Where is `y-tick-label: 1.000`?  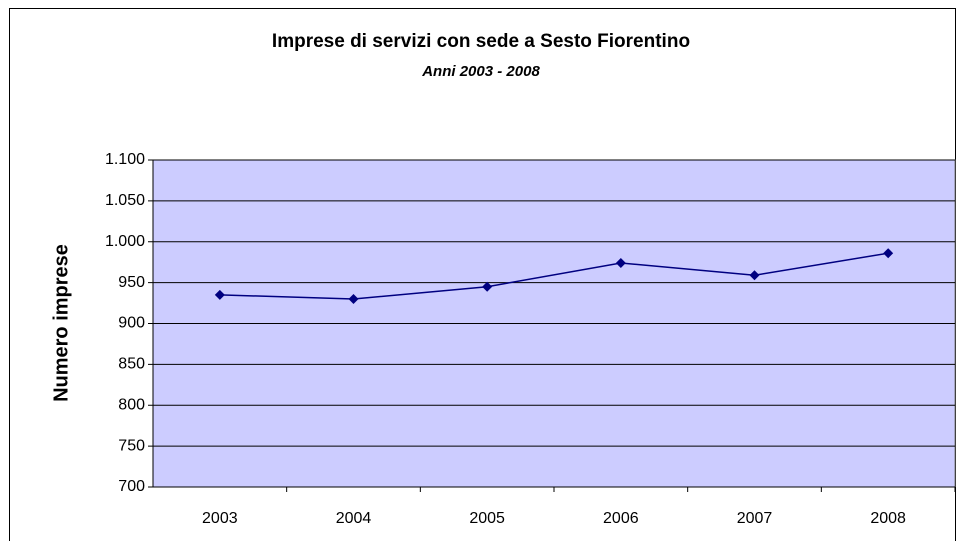 y-tick-label: 1.000 is located at coordinates (125, 241).